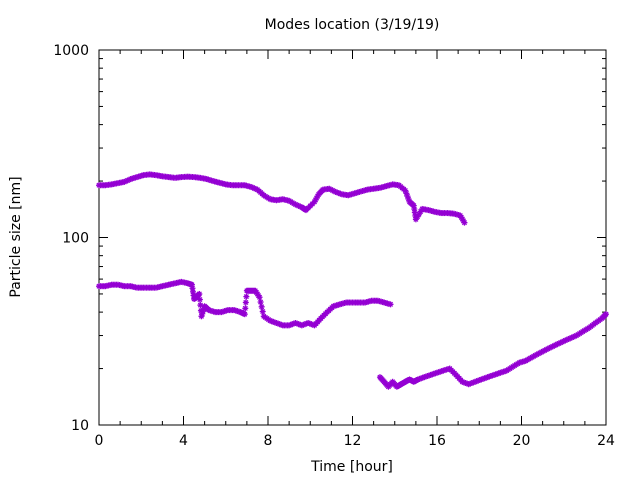  What do you see at coordinates (351, 467) in the screenshot?
I see `x-axis-label: Time [hour]` at bounding box center [351, 467].